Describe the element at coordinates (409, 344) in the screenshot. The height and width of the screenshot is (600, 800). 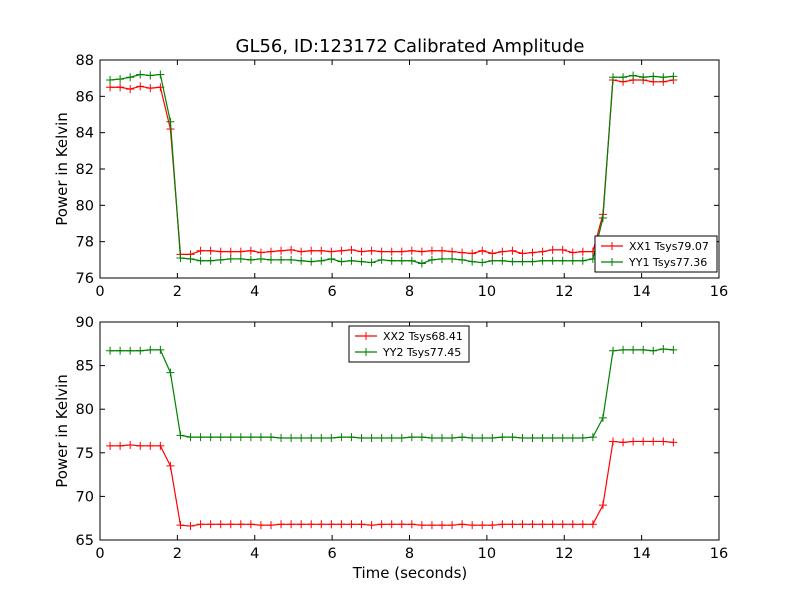
I see `legend: XX2 Tsys68.41 YY2 Tsys77.45` at that location.